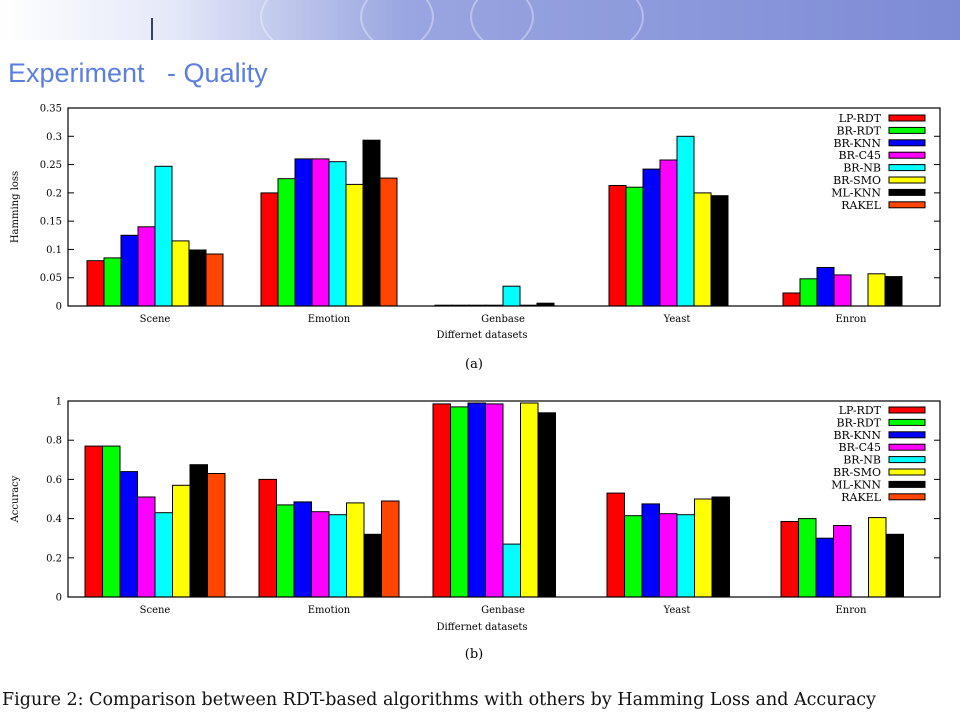 Image resolution: width=960 pixels, height=720 pixels. I want to click on y-tick-label: 0, so click(59, 307).